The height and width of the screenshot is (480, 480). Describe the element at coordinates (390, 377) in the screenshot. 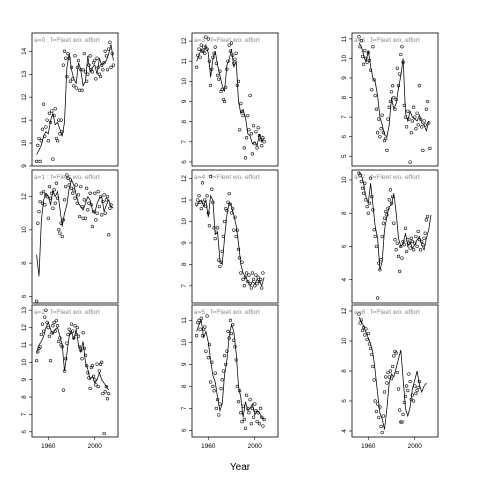

I see `panel-8: a=8 : f=Fleet wo. effort 4 6 8 10 12 1960 2000` at that location.